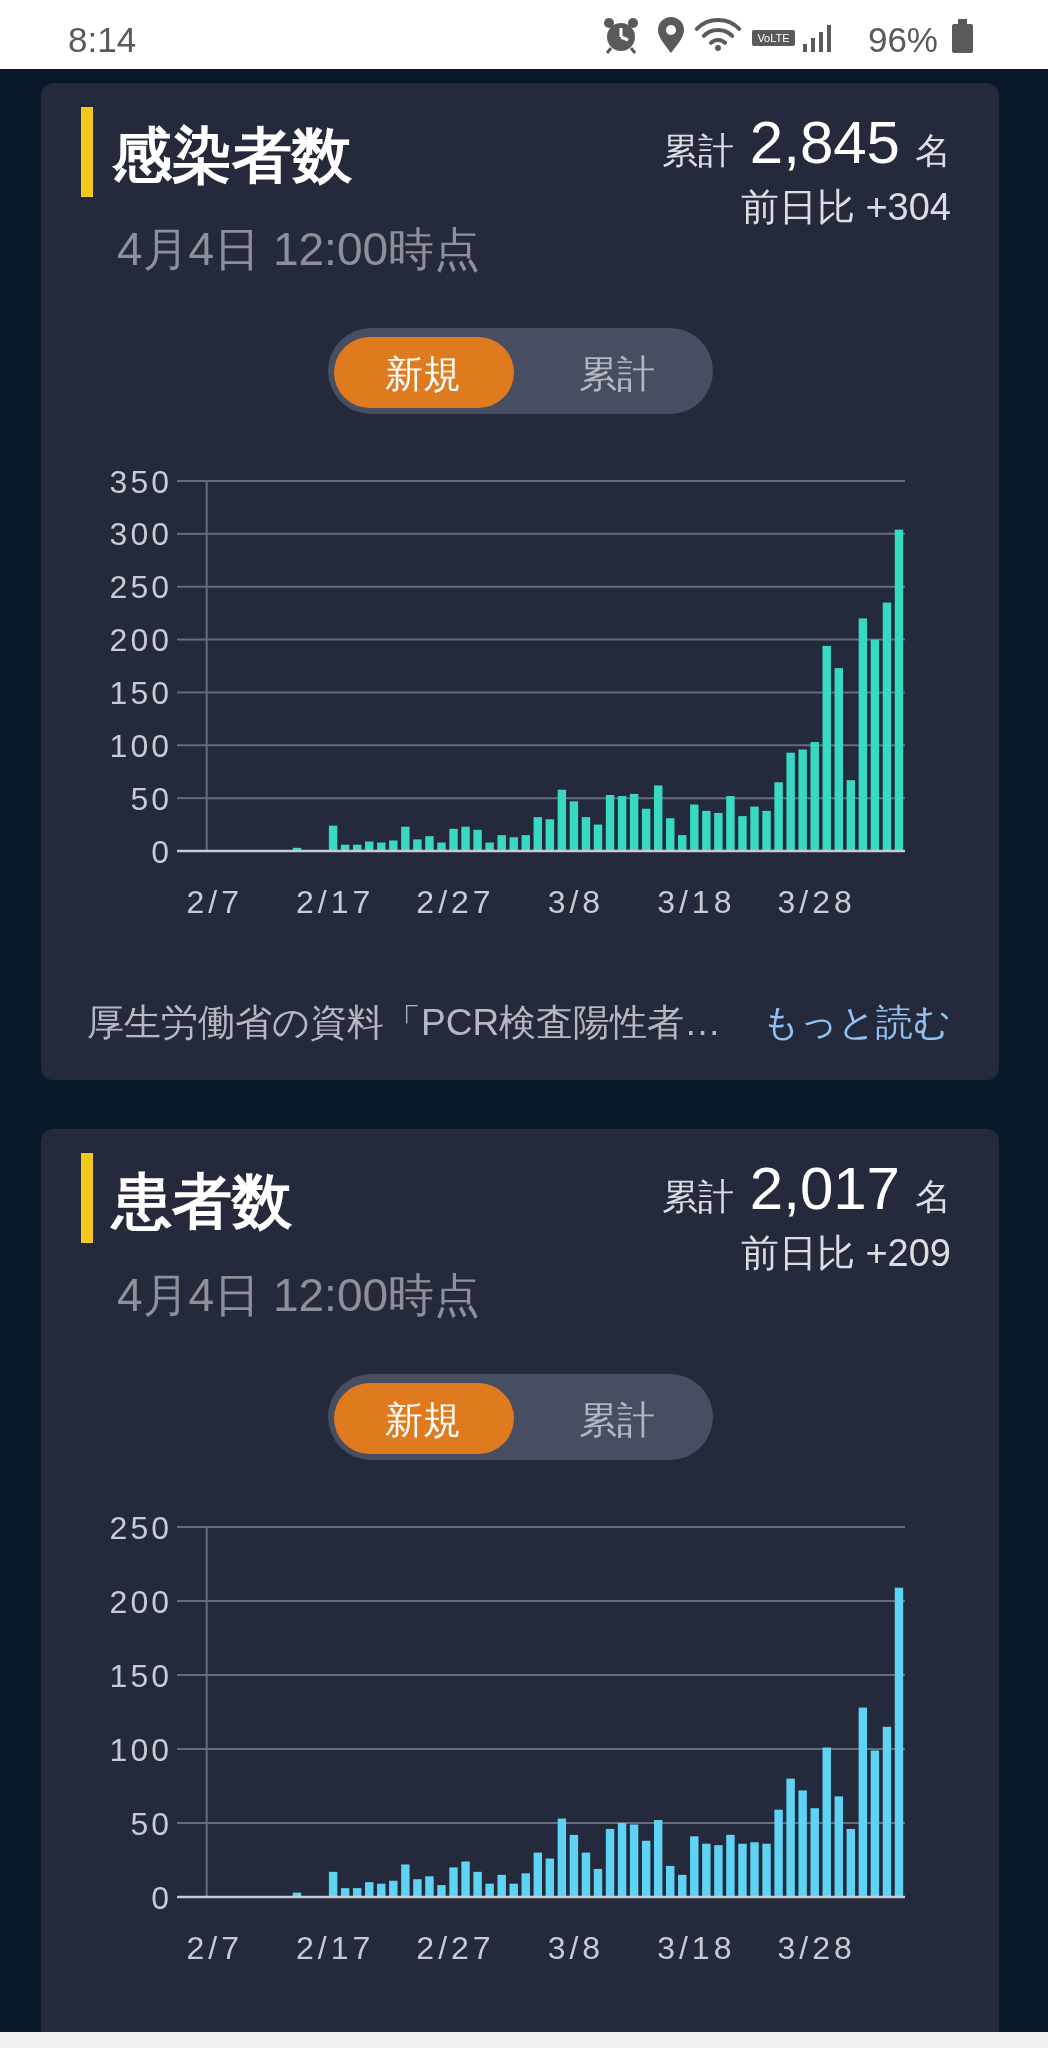 The width and height of the screenshot is (1048, 2048). I want to click on chart-title: 患者数, so click(201, 1201).